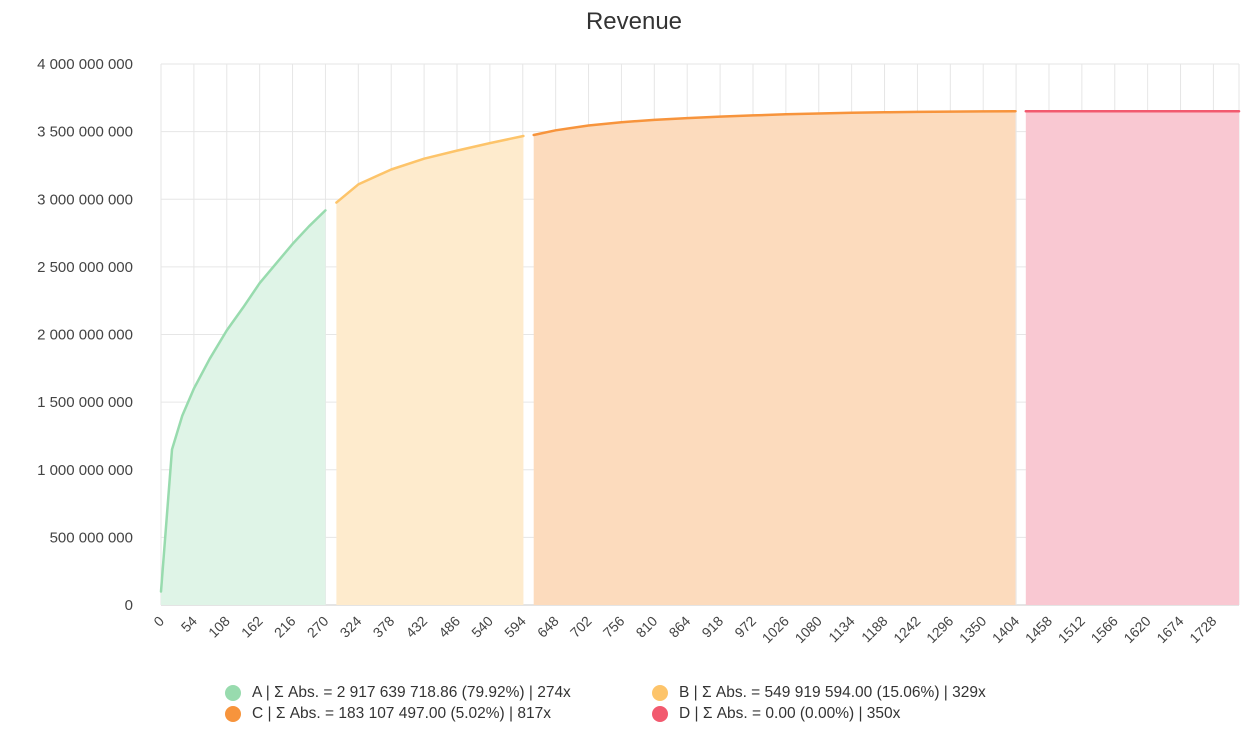 The width and height of the screenshot is (1247, 746). I want to click on x-tick-label: 1512, so click(1071, 629).